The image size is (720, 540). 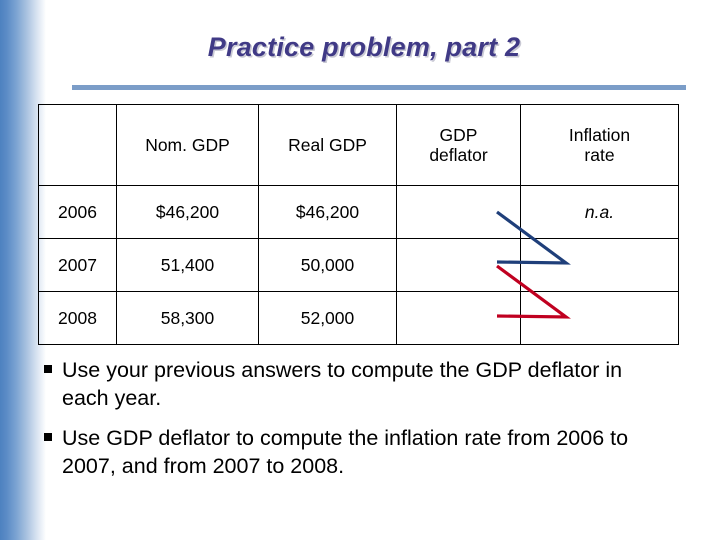 What do you see at coordinates (599, 318) in the screenshot?
I see `cell-inflation-rate-2008` at bounding box center [599, 318].